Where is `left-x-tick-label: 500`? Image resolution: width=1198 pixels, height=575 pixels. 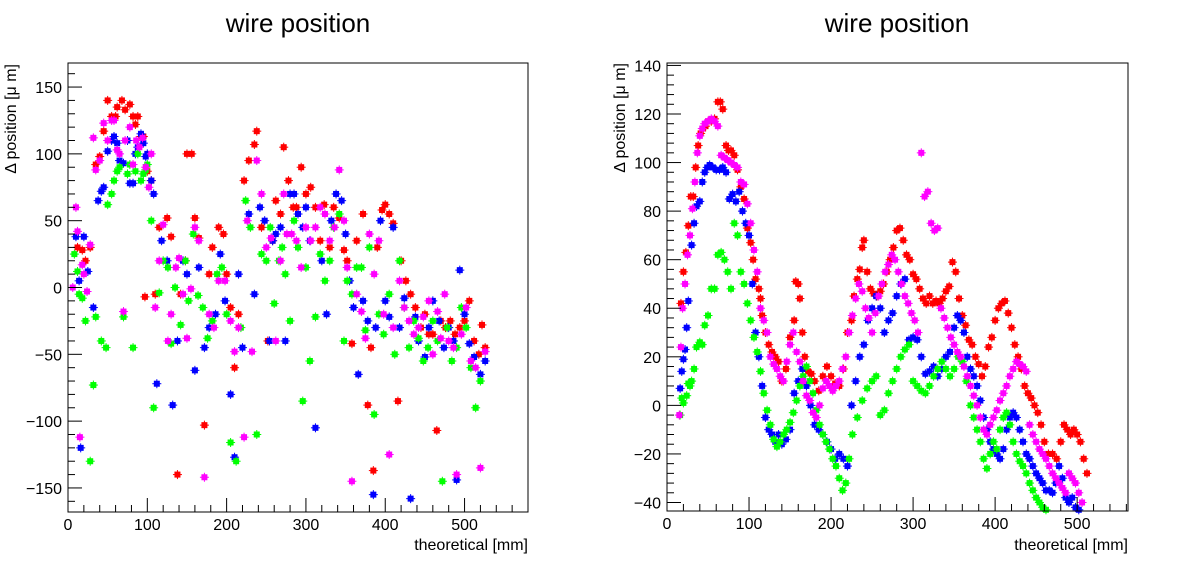
left-x-tick-label: 500 is located at coordinates (464, 525).